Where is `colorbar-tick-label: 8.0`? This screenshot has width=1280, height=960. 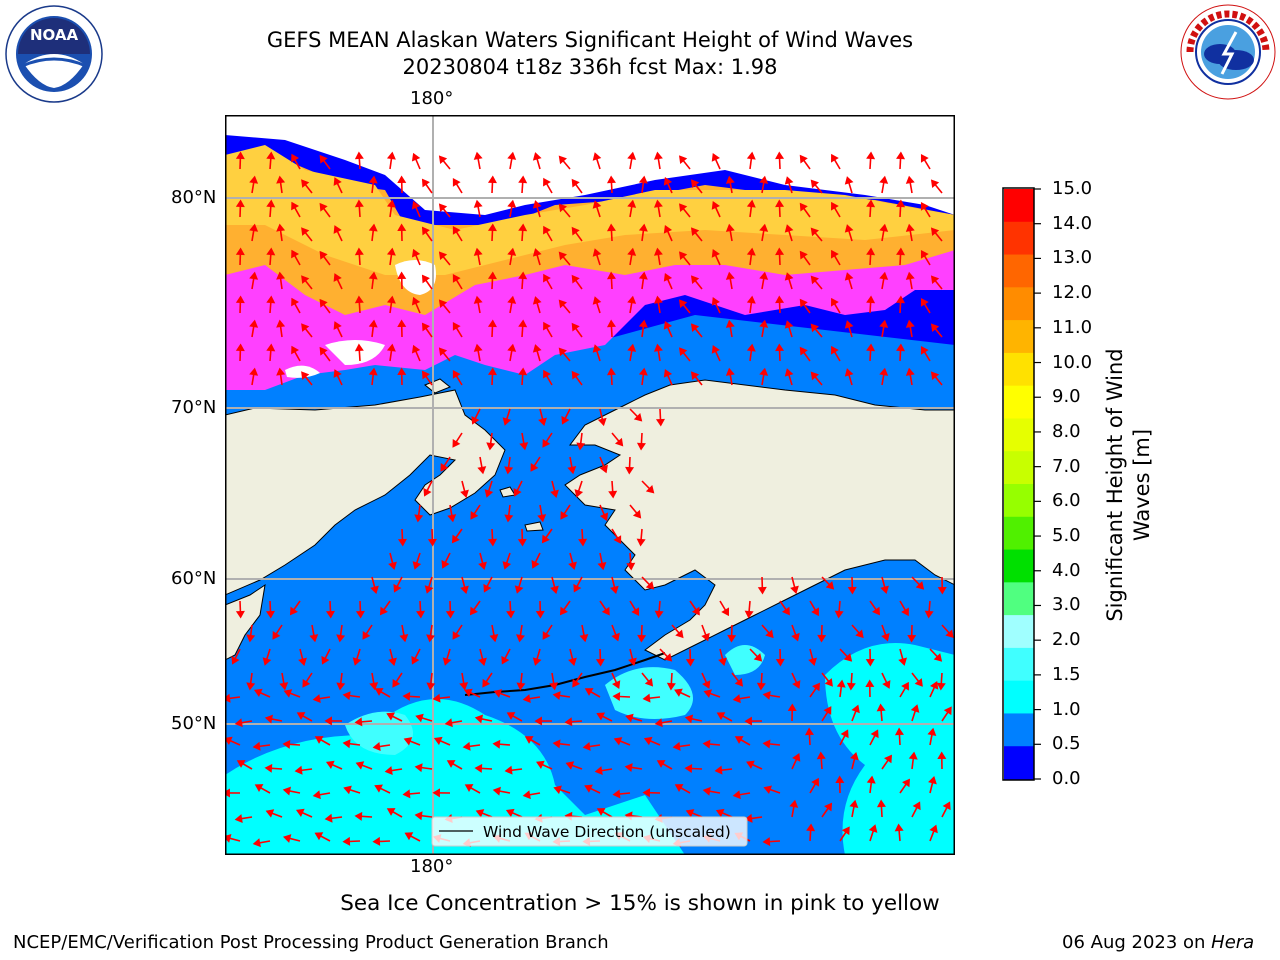
colorbar-tick-label: 8.0 is located at coordinates (1066, 431).